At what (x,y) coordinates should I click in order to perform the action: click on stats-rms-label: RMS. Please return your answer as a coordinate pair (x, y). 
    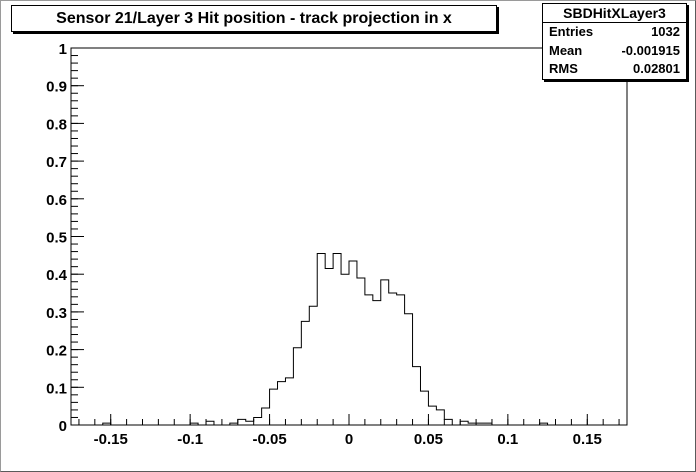
    Looking at the image, I should click on (563, 68).